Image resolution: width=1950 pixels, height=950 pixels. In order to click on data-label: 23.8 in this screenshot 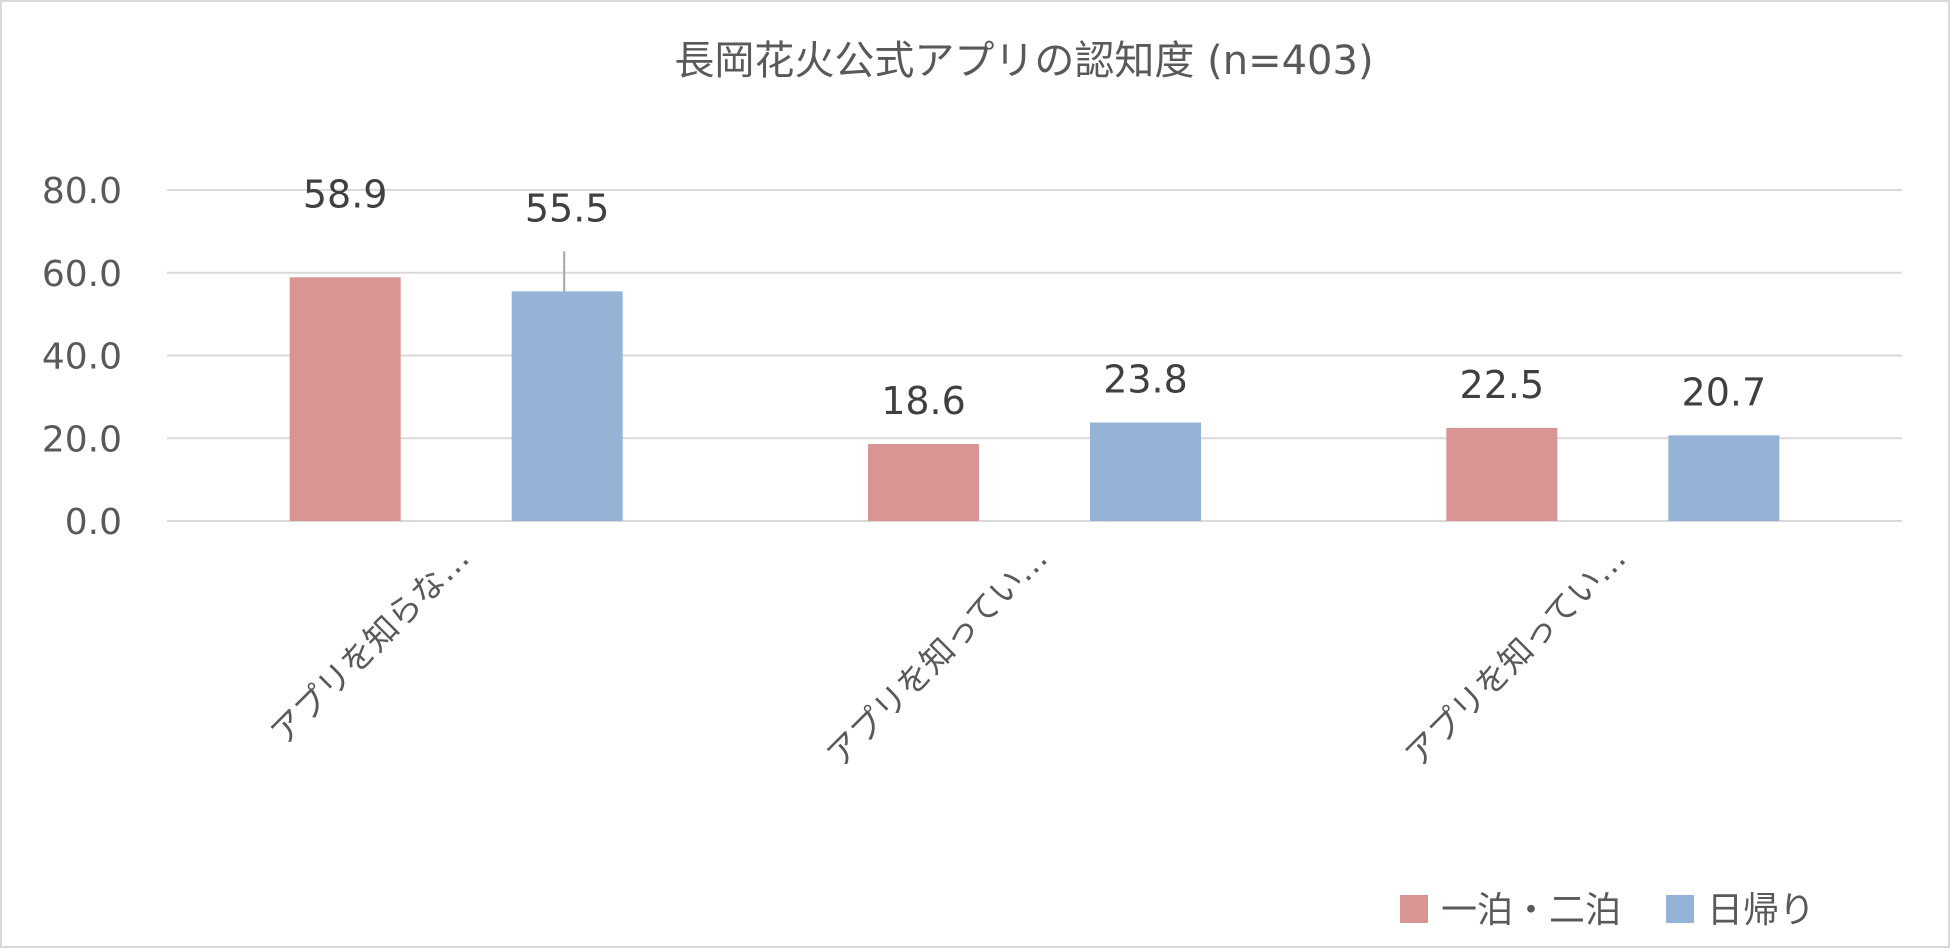, I will do `click(1145, 380)`.